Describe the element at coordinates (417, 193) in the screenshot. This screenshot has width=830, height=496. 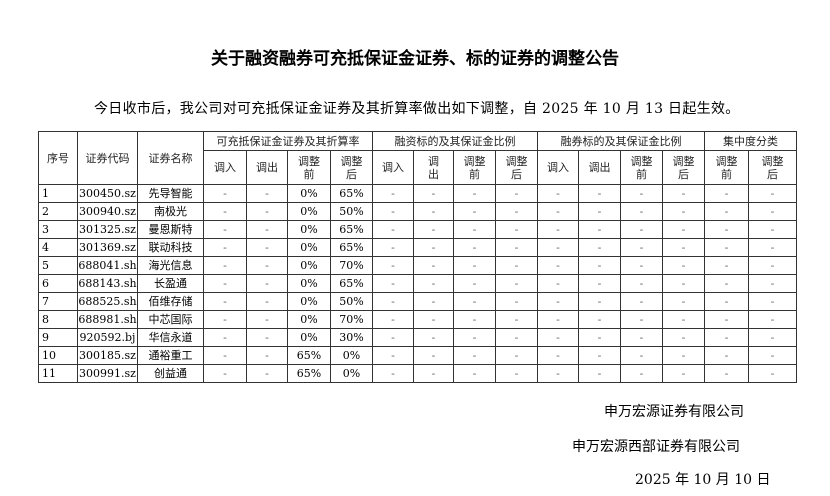
I see `table-row: 1 300450.sz 先导智能 - -0% 65% - - - - - - - - - -` at that location.